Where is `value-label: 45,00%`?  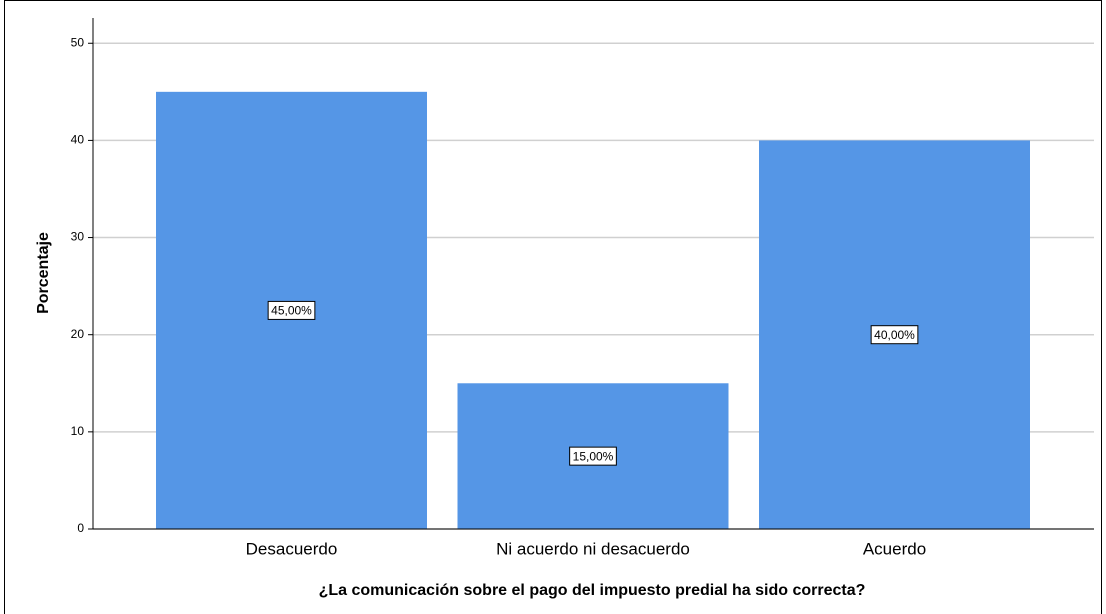 value-label: 45,00% is located at coordinates (291, 311).